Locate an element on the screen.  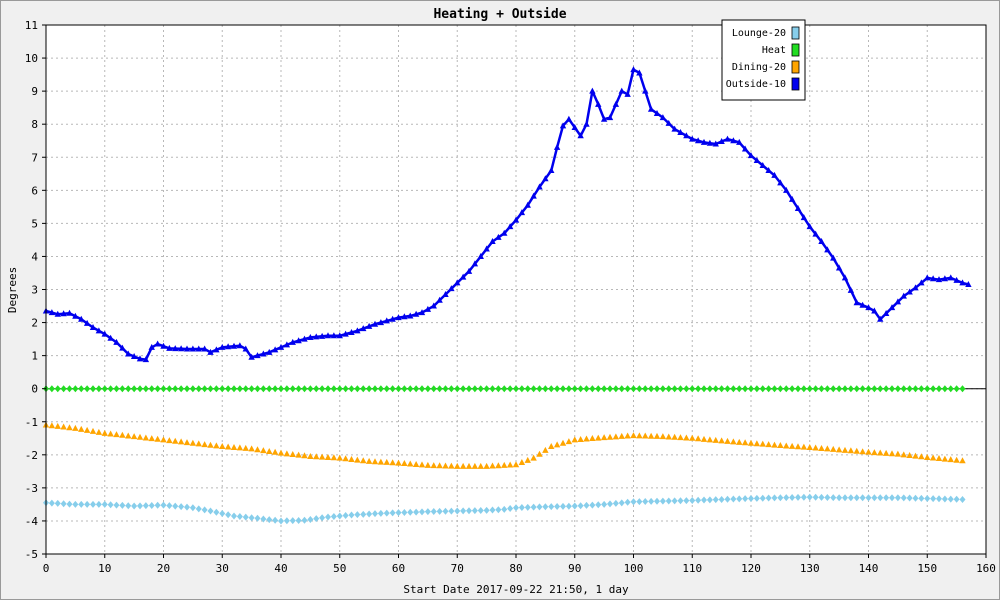
legend-item: Outside-10 is located at coordinates (763, 84).